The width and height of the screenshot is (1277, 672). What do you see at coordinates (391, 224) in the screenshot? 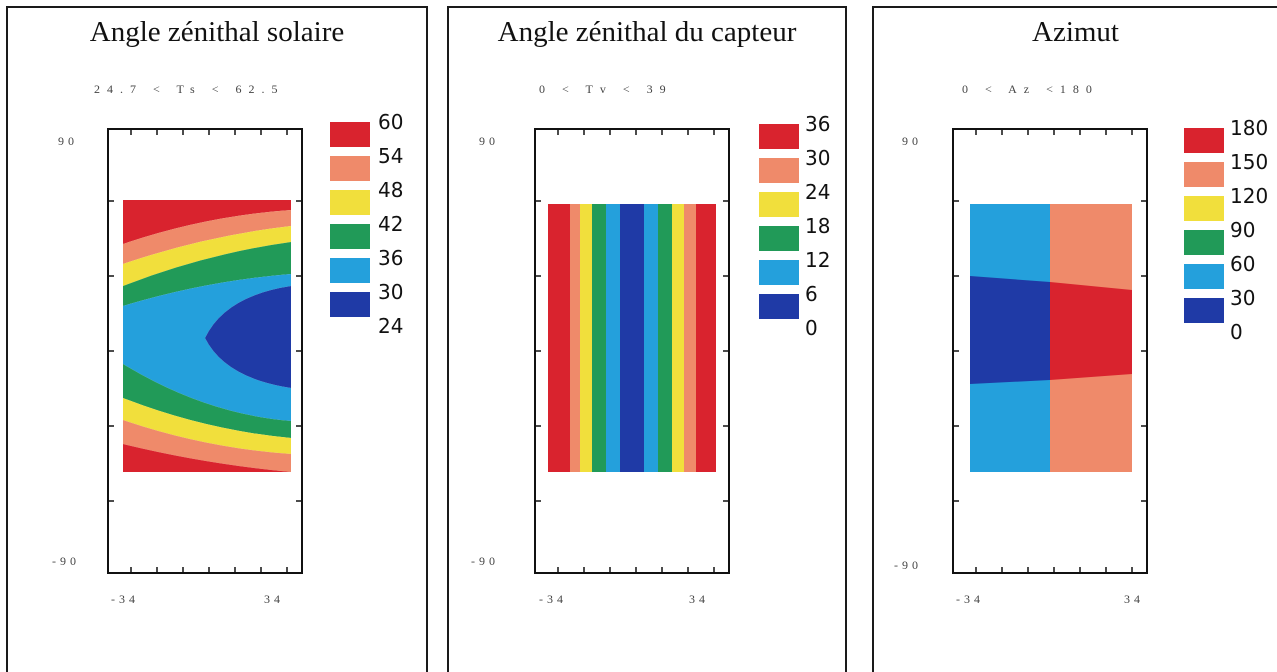
I see `legend-label: 42` at bounding box center [391, 224].